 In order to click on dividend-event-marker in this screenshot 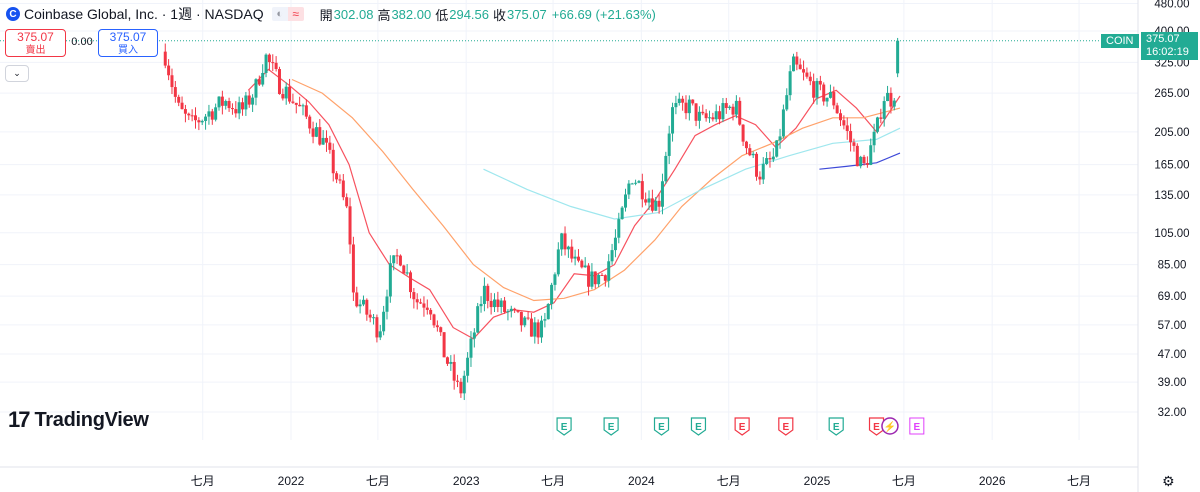, I will do `click(890, 426)`.